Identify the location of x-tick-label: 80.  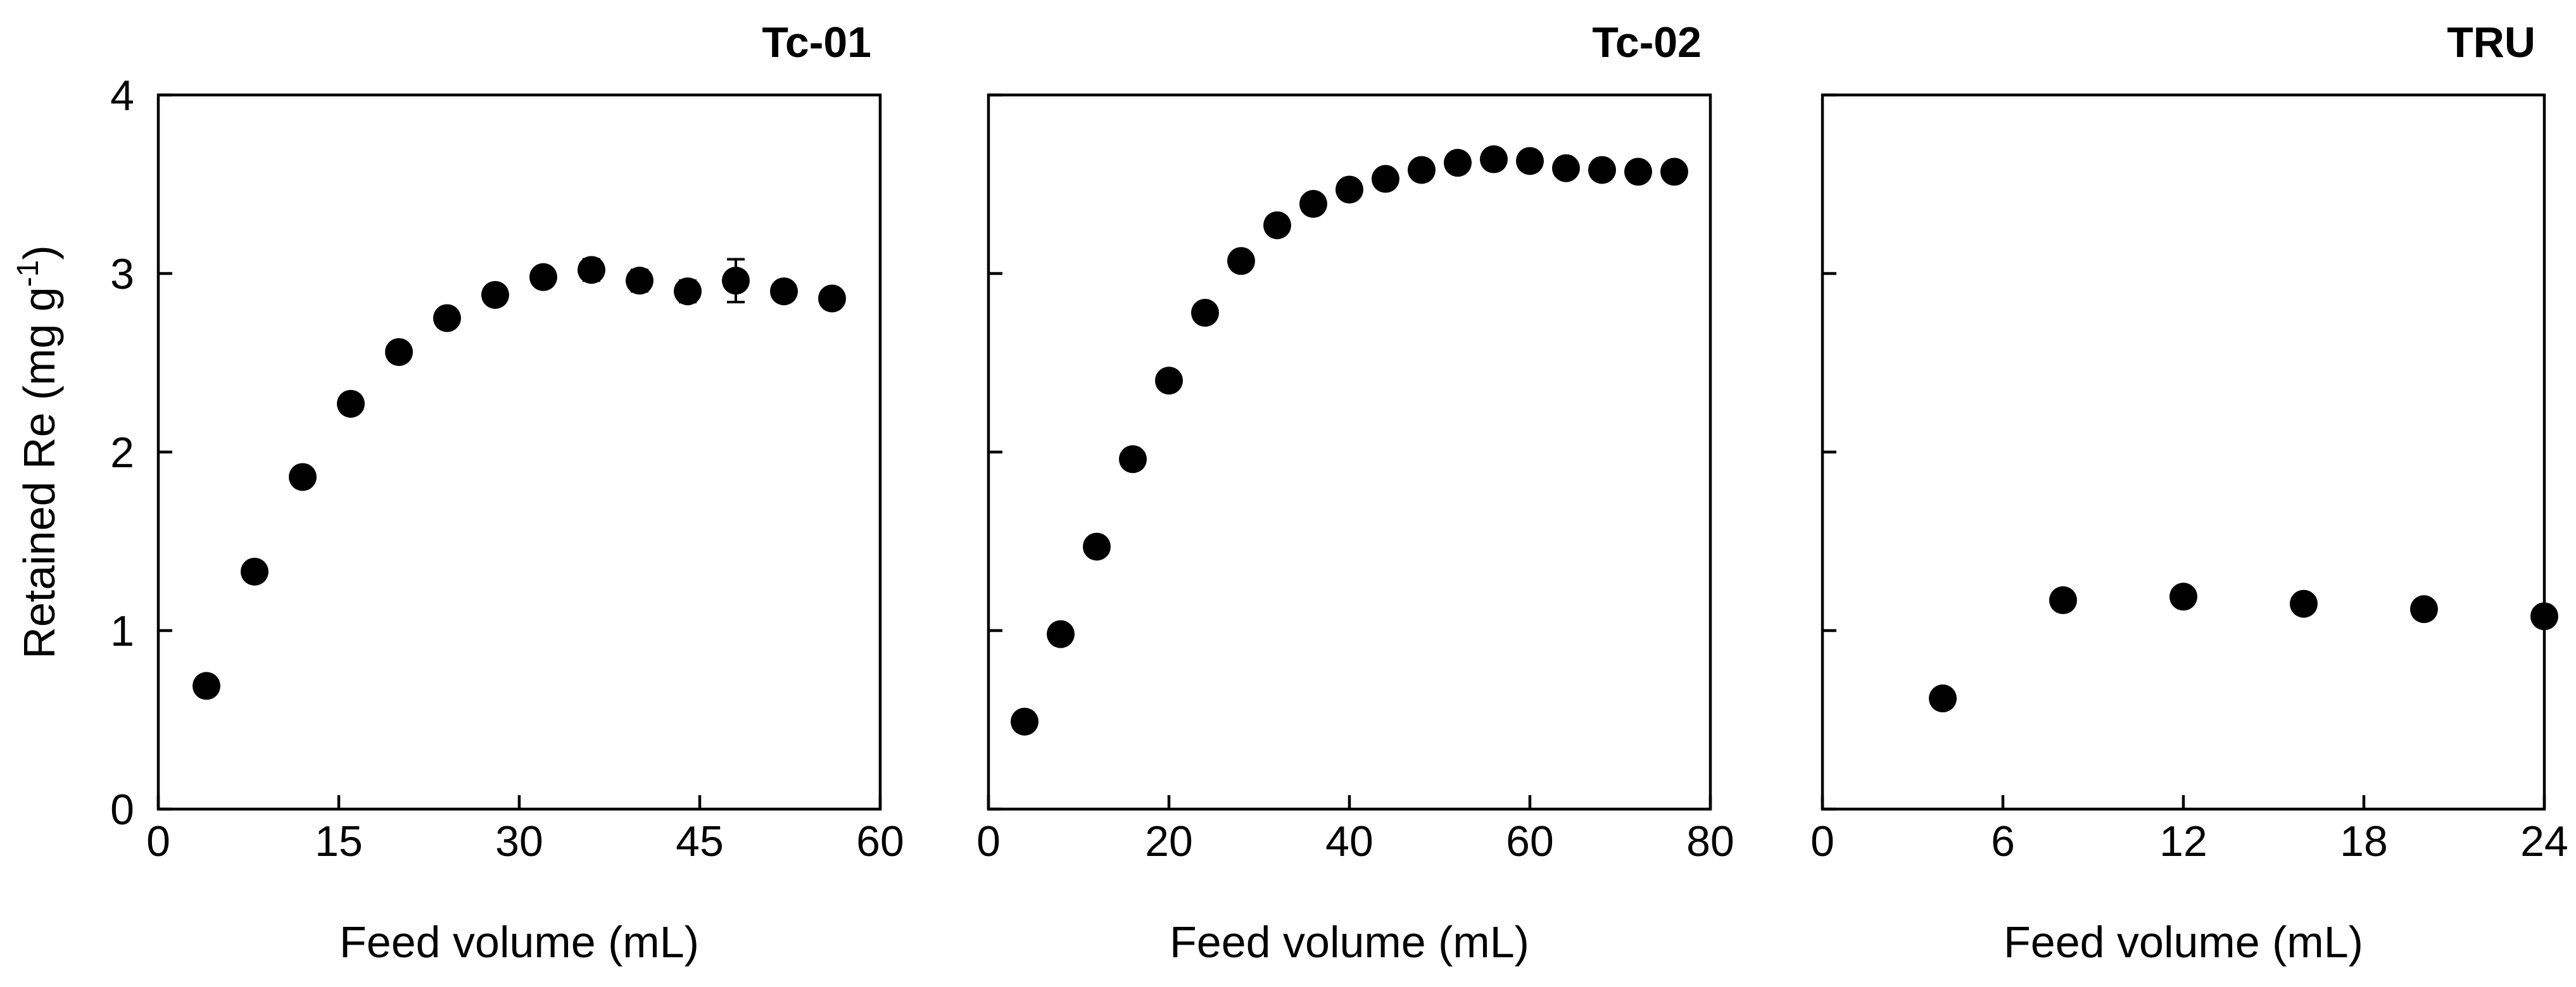
(1710, 841).